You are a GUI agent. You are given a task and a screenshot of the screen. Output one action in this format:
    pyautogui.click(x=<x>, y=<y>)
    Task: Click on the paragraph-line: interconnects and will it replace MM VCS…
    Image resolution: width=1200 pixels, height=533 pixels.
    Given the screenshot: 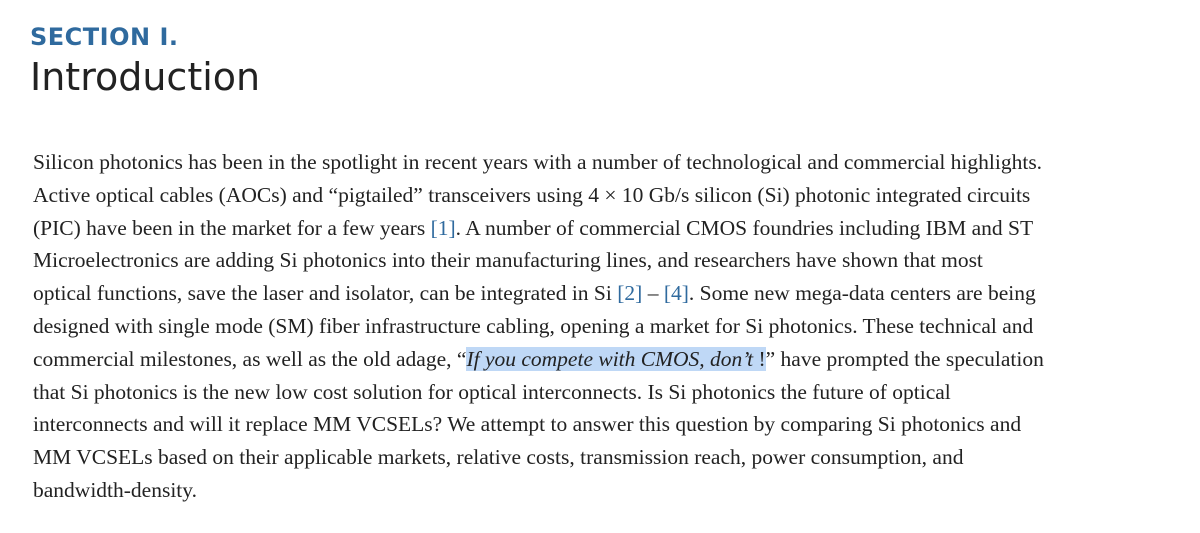 What is the action you would take?
    pyautogui.click(x=527, y=424)
    